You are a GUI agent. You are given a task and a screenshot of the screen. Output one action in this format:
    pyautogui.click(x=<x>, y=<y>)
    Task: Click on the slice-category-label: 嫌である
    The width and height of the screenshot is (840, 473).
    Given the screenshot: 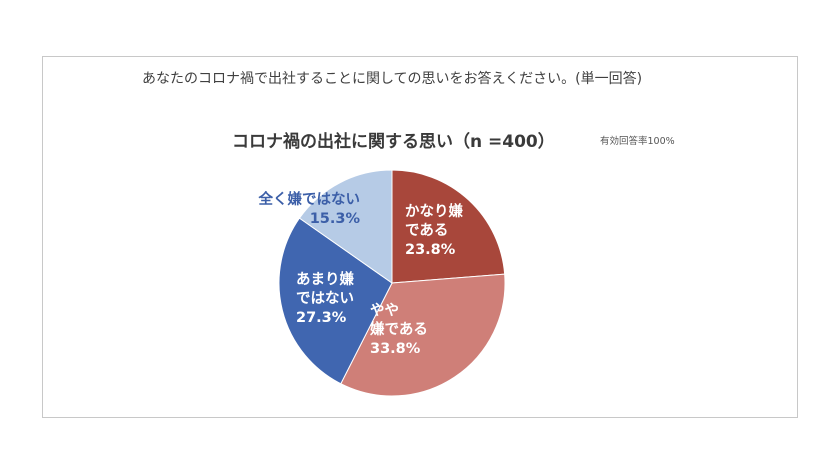 What is the action you would take?
    pyautogui.click(x=399, y=329)
    